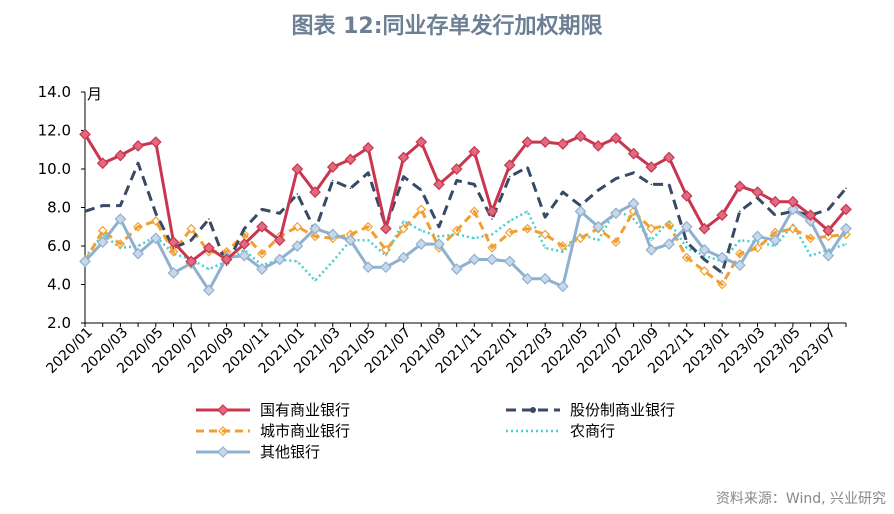  I want to click on chart-title: 图表 12:同业存单发行加权期限, so click(447, 26).